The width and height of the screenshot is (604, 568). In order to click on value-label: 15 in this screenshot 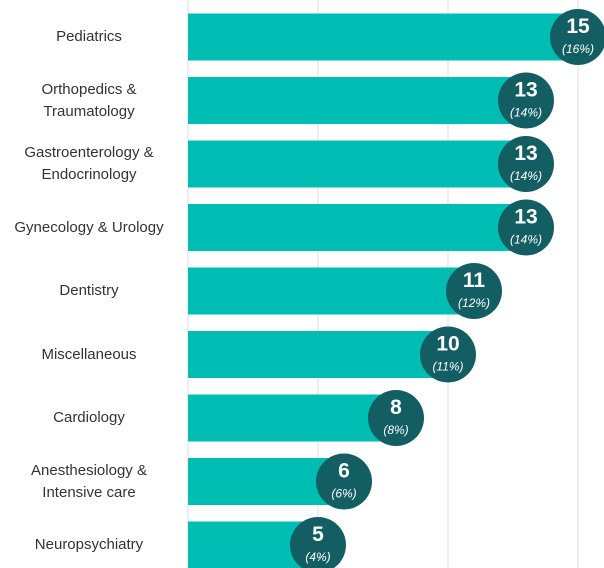, I will do `click(578, 26)`.